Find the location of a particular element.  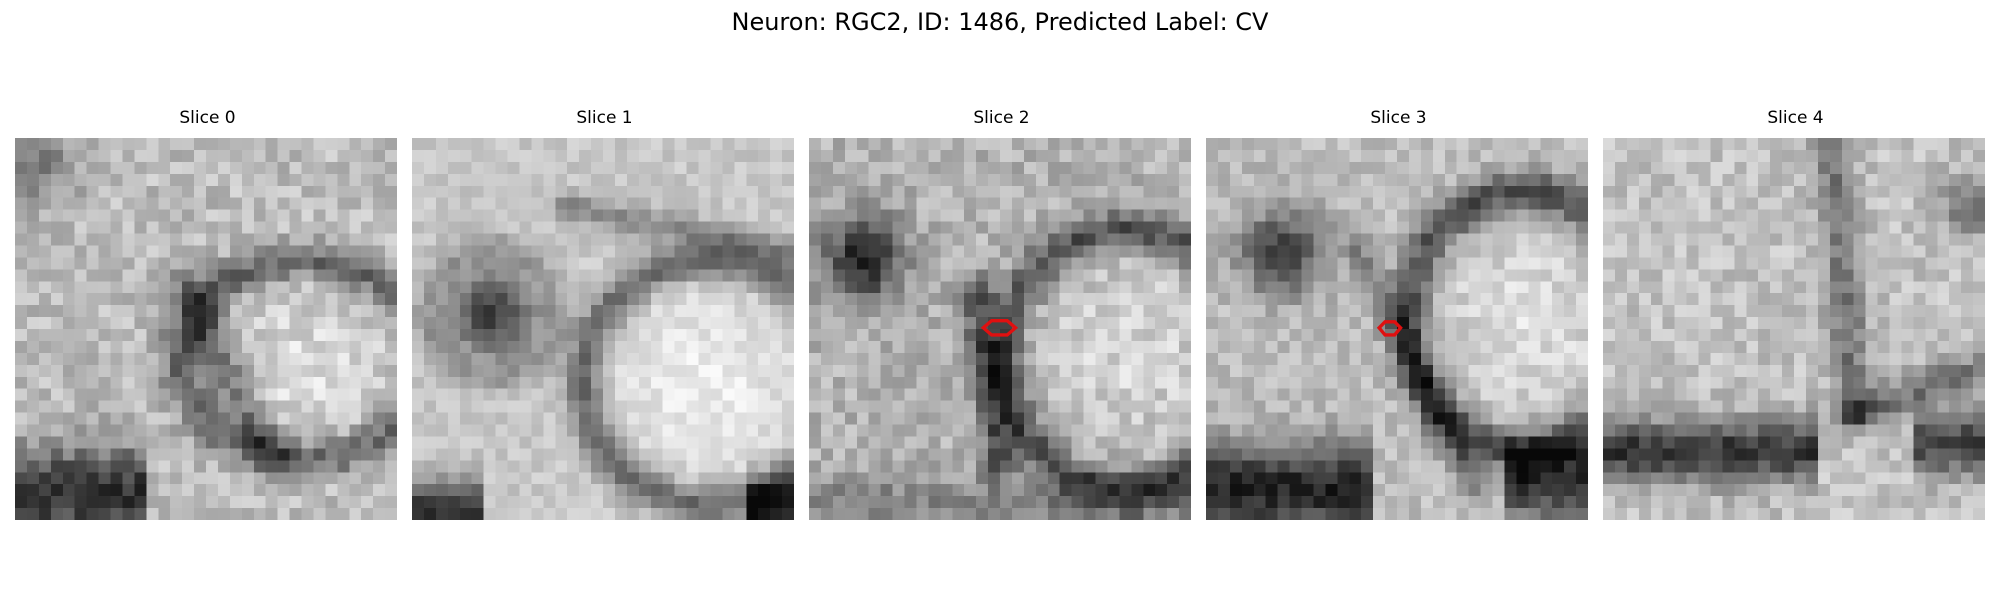

slice-panel-0: Slice 0 is located at coordinates (207, 314).